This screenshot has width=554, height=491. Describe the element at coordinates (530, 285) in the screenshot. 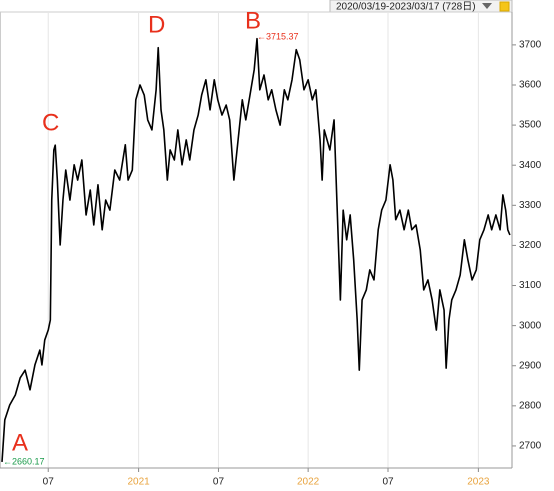

I see `y-tick-label: 3100` at that location.